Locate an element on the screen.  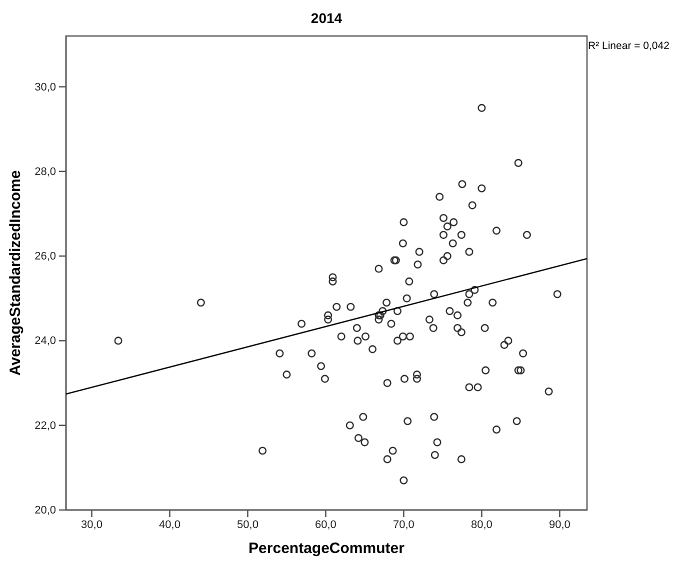
x-tick-label: 90,0 is located at coordinates (559, 524).